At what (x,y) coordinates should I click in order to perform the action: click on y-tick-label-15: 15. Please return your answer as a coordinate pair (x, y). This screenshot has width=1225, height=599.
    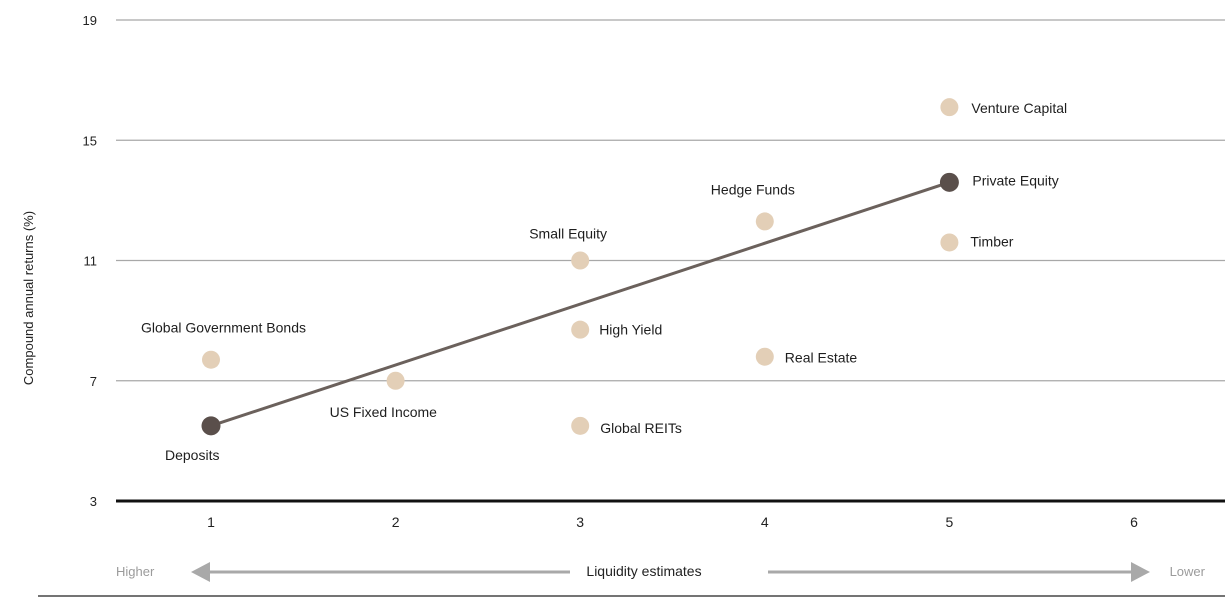
    Looking at the image, I should click on (90, 140).